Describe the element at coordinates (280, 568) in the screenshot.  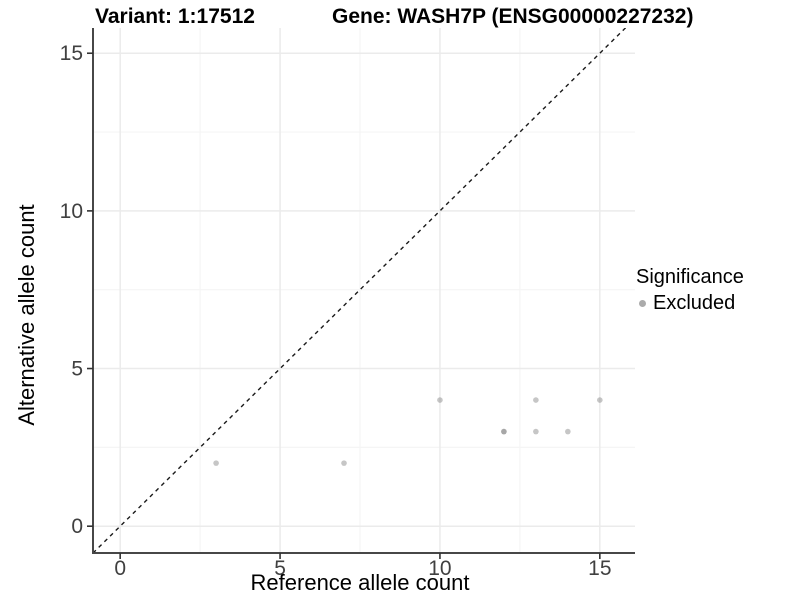
I see `x-tick-label: 5` at that location.